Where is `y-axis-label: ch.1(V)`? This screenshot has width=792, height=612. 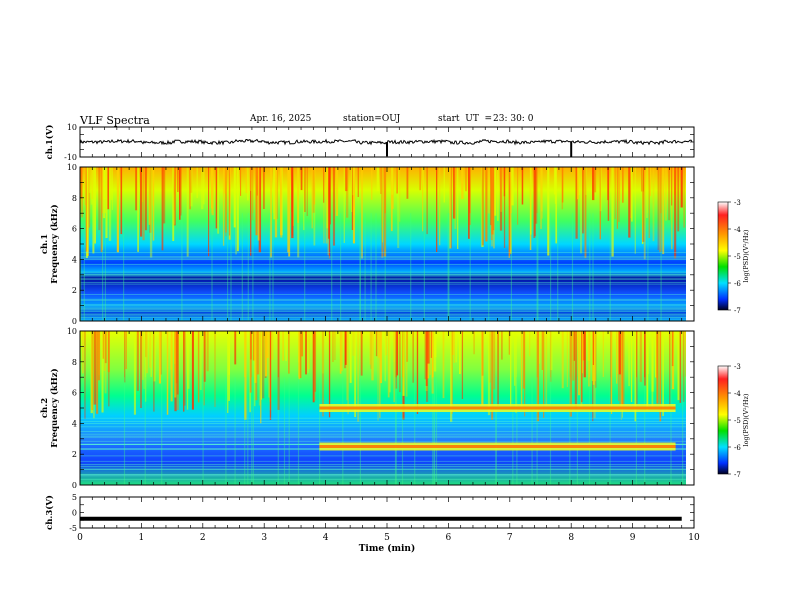 y-axis-label: ch.1(V) is located at coordinates (49, 142).